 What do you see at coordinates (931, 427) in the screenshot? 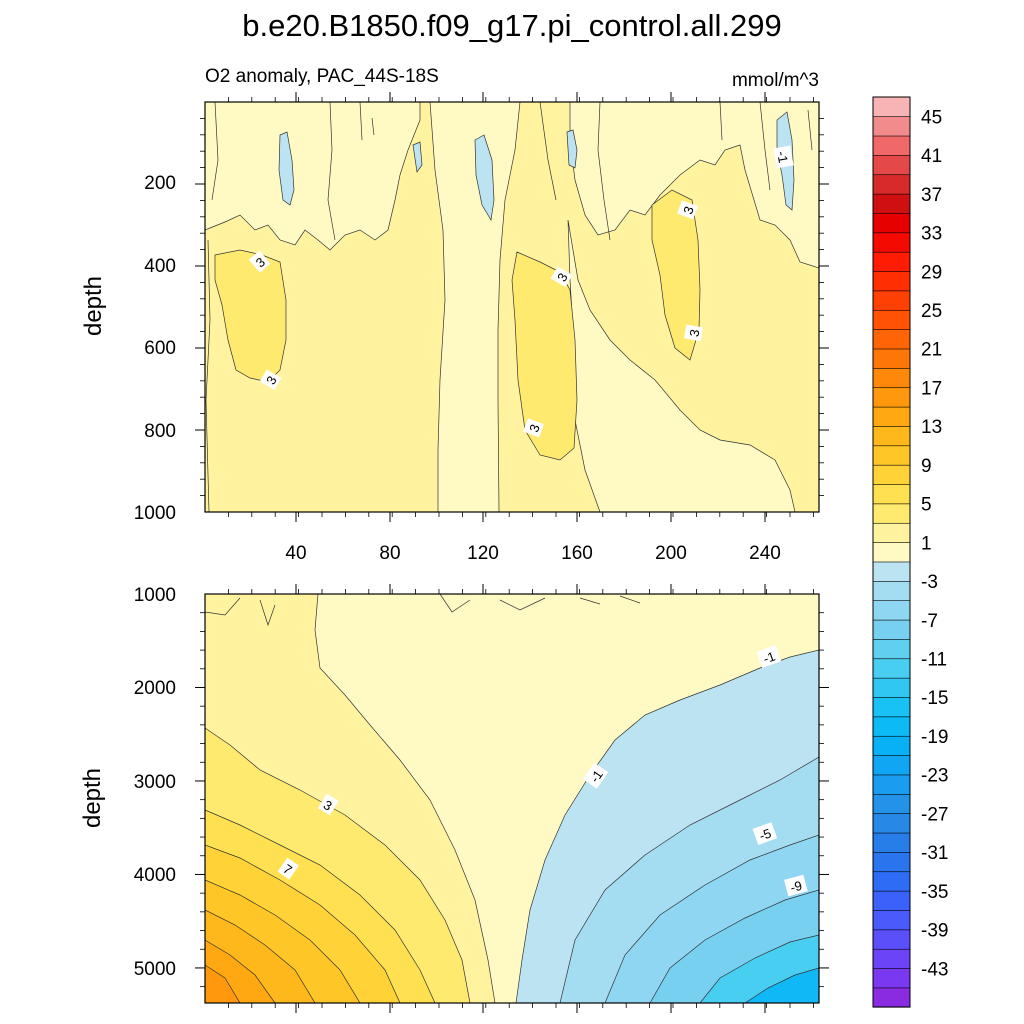
I see `colorbar-label: 13` at bounding box center [931, 427].